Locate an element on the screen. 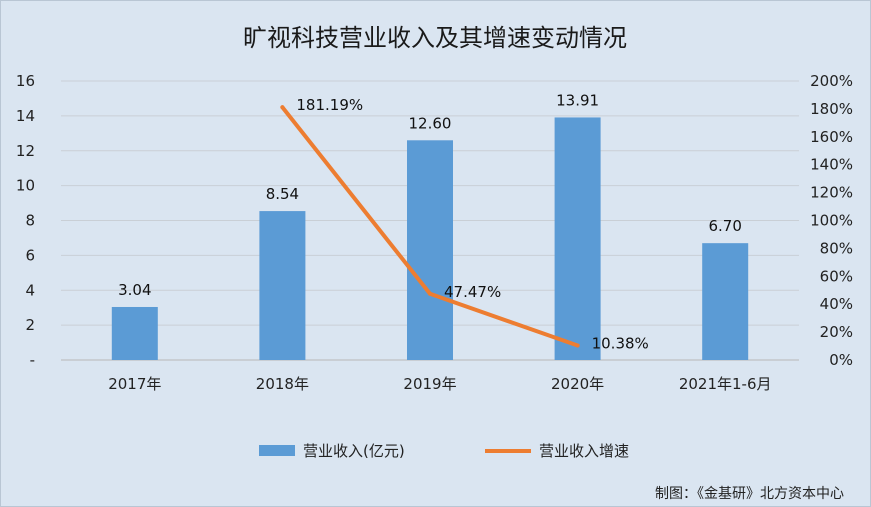 Image resolution: width=871 pixels, height=507 pixels. x-axis-tick-label: 2019年 is located at coordinates (429, 384).